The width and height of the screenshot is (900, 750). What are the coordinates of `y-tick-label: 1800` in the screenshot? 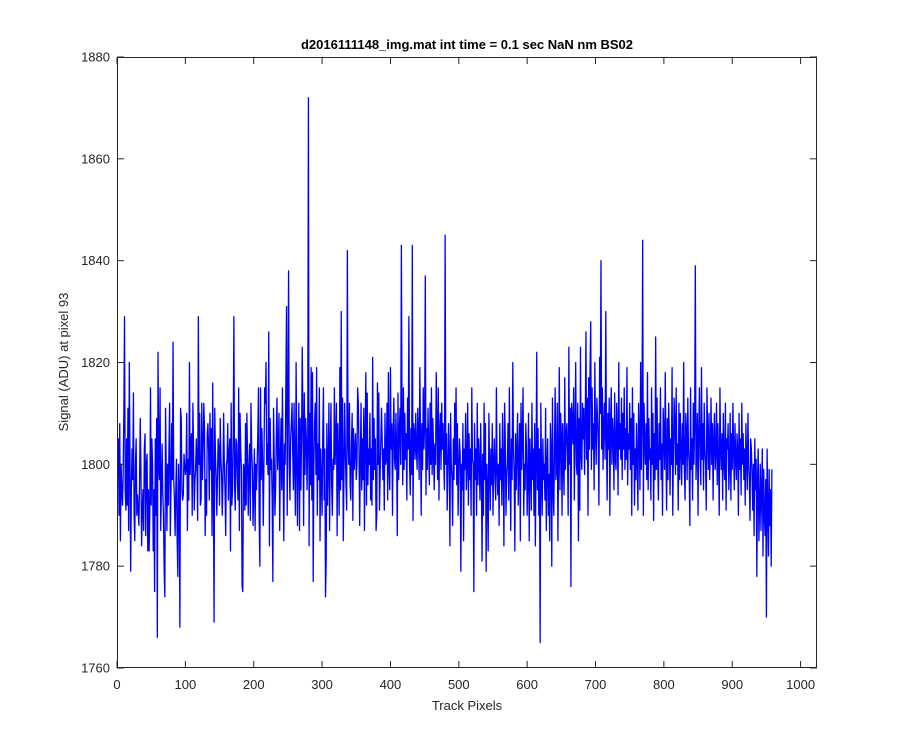 It's located at (95, 464).